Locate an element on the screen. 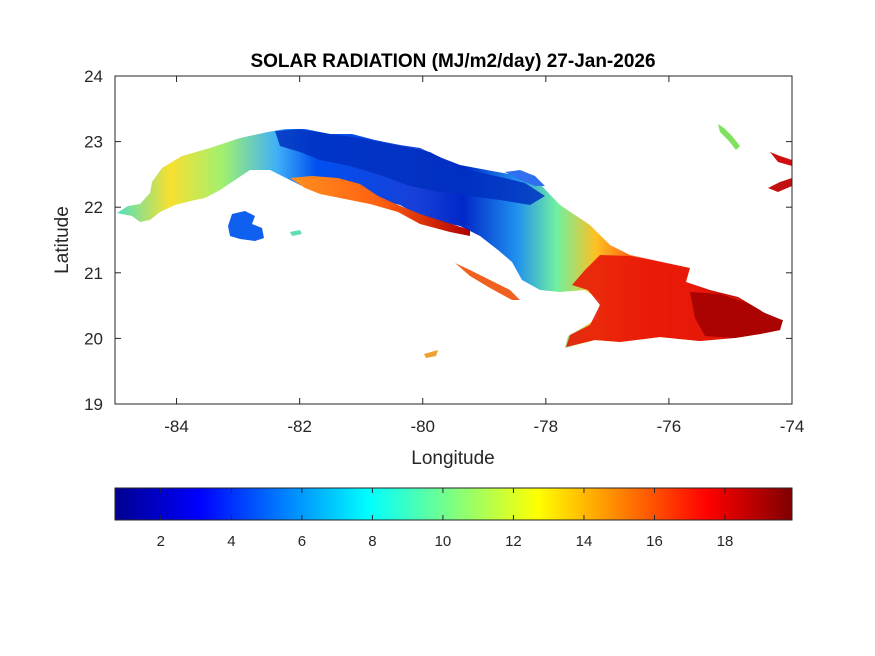  zapata-hot-area is located at coordinates (380, 206).